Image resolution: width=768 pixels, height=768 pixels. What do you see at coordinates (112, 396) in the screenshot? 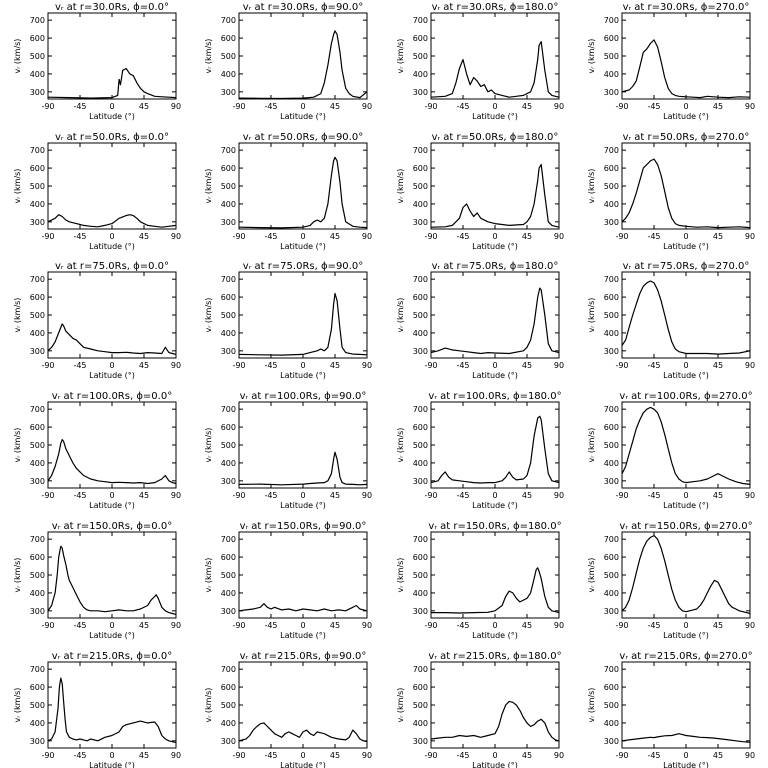
I see `panel-title: vᵣ at r=100.0Rs, ϕ=0.0°` at bounding box center [112, 396].